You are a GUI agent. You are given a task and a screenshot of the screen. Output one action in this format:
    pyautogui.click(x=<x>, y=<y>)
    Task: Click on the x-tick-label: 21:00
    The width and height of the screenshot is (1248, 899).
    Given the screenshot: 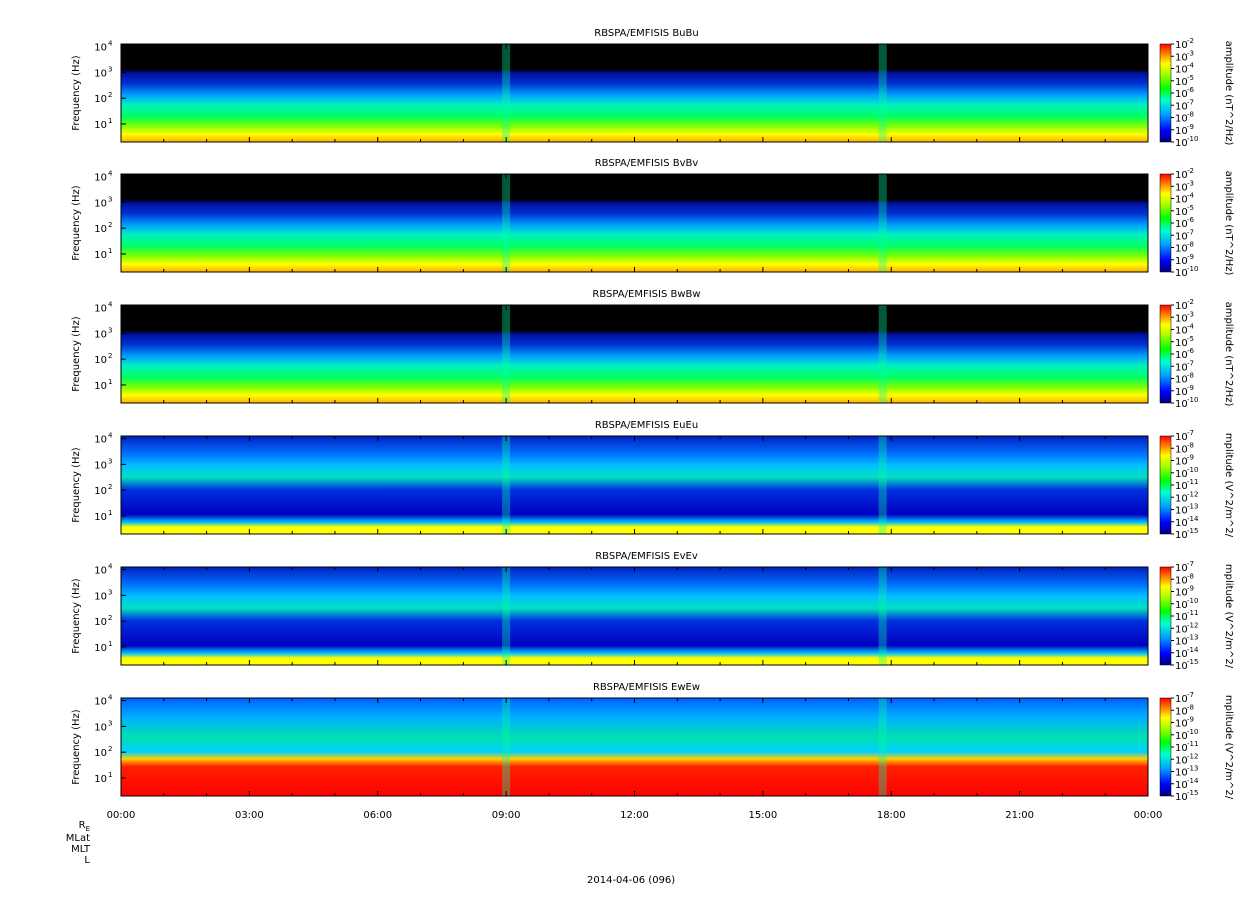 What is the action you would take?
    pyautogui.click(x=1019, y=815)
    